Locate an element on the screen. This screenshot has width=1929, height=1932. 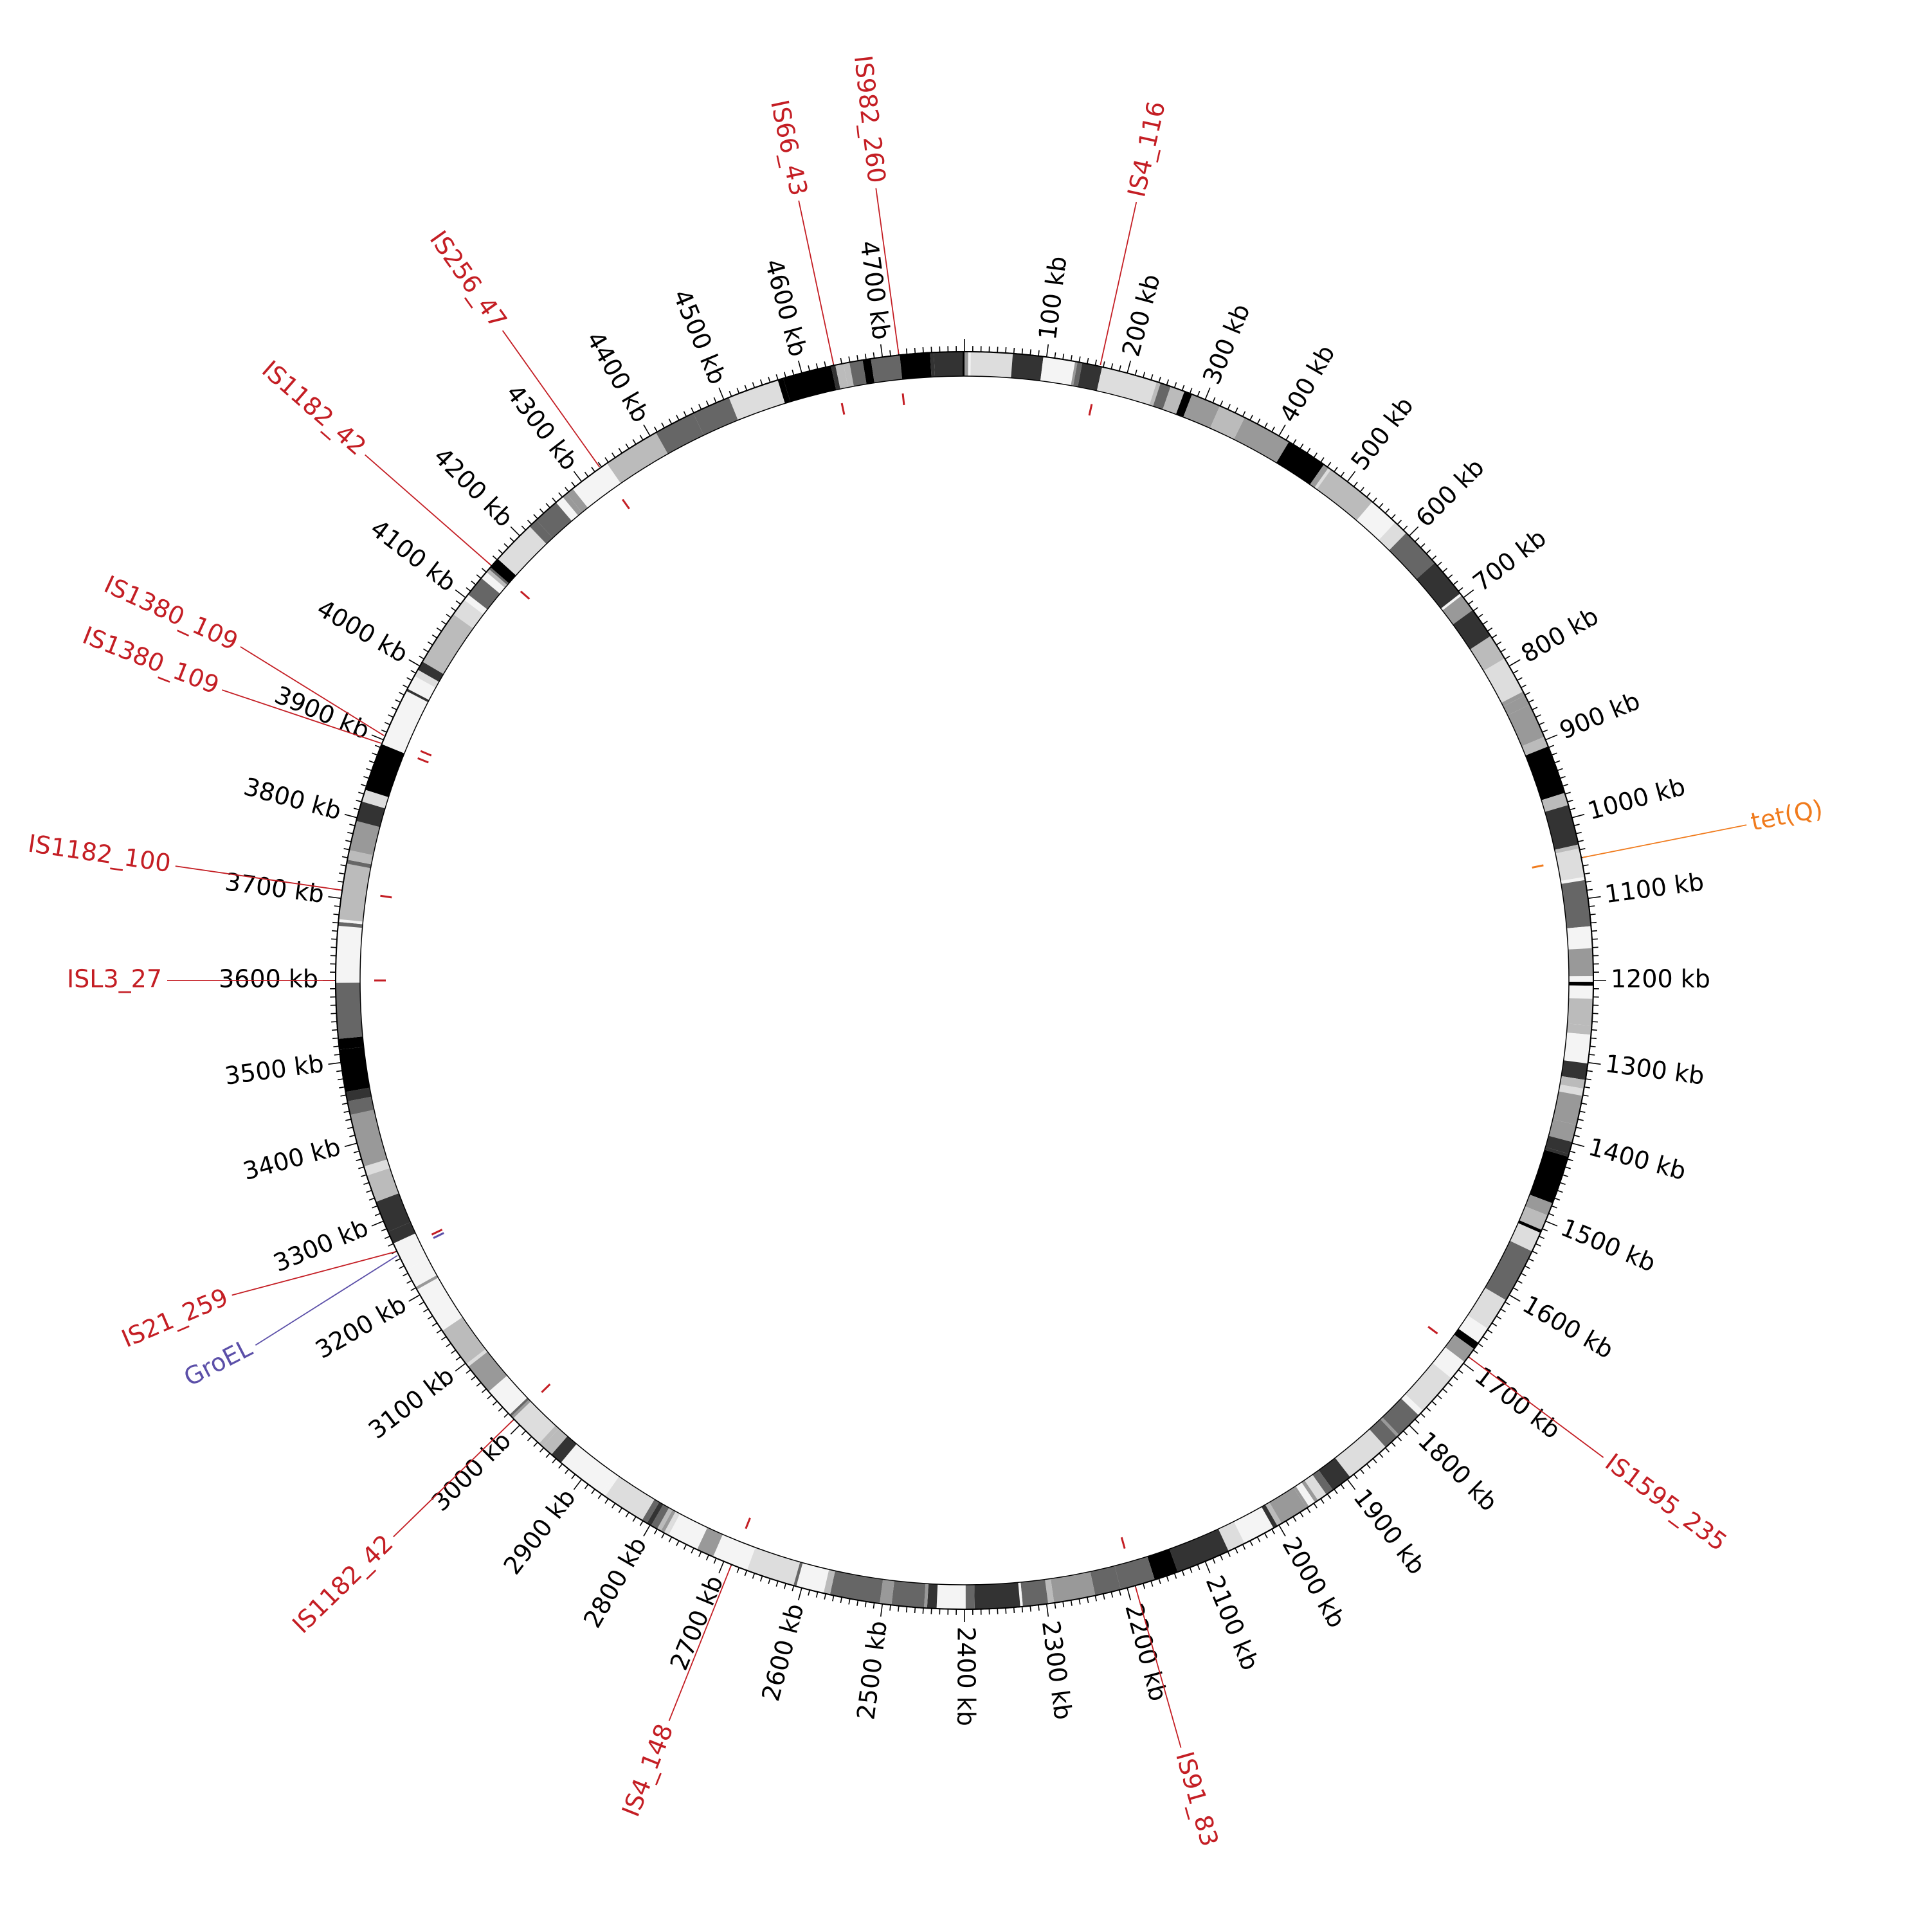
tick-label: 1100 kb is located at coordinates (1654, 887).